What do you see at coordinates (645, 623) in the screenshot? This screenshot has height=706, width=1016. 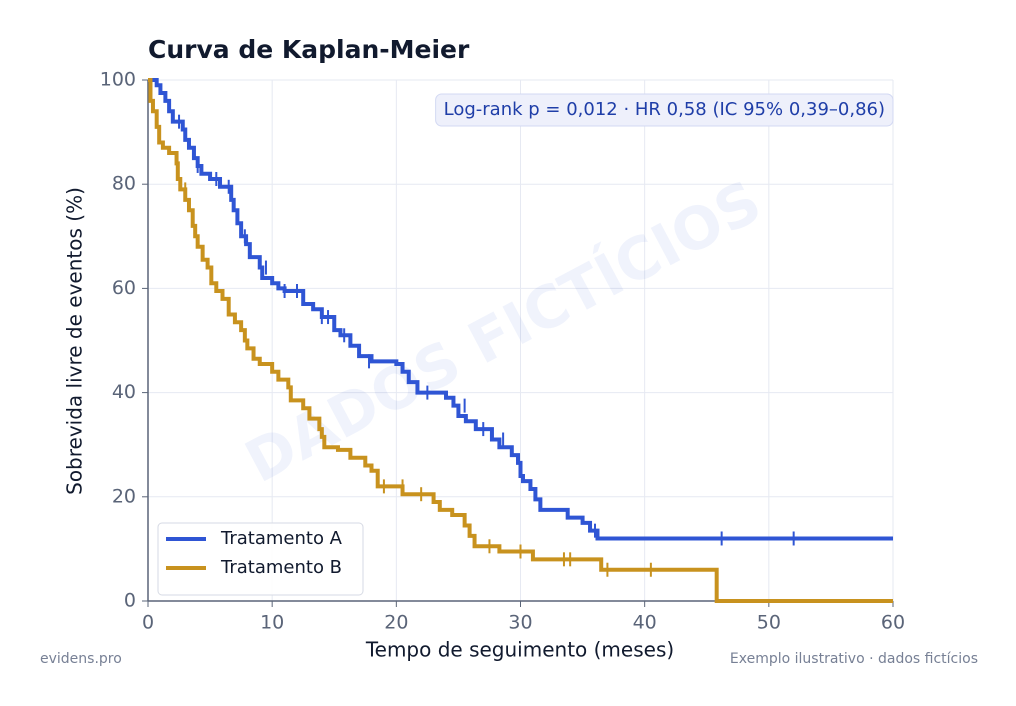 I see `x-tick-label: 40` at bounding box center [645, 623].